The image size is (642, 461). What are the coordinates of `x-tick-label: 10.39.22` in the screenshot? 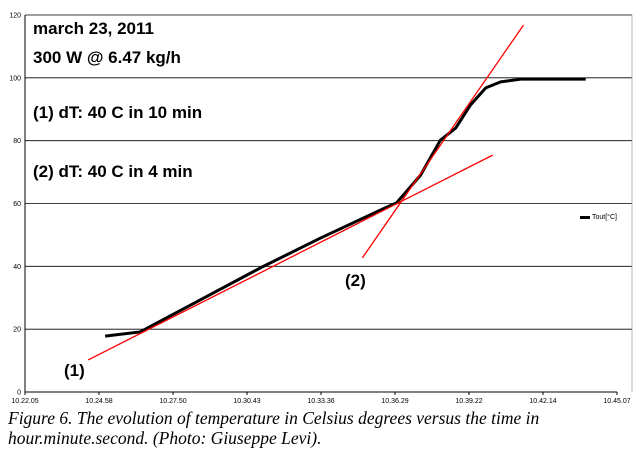 It's located at (468, 401).